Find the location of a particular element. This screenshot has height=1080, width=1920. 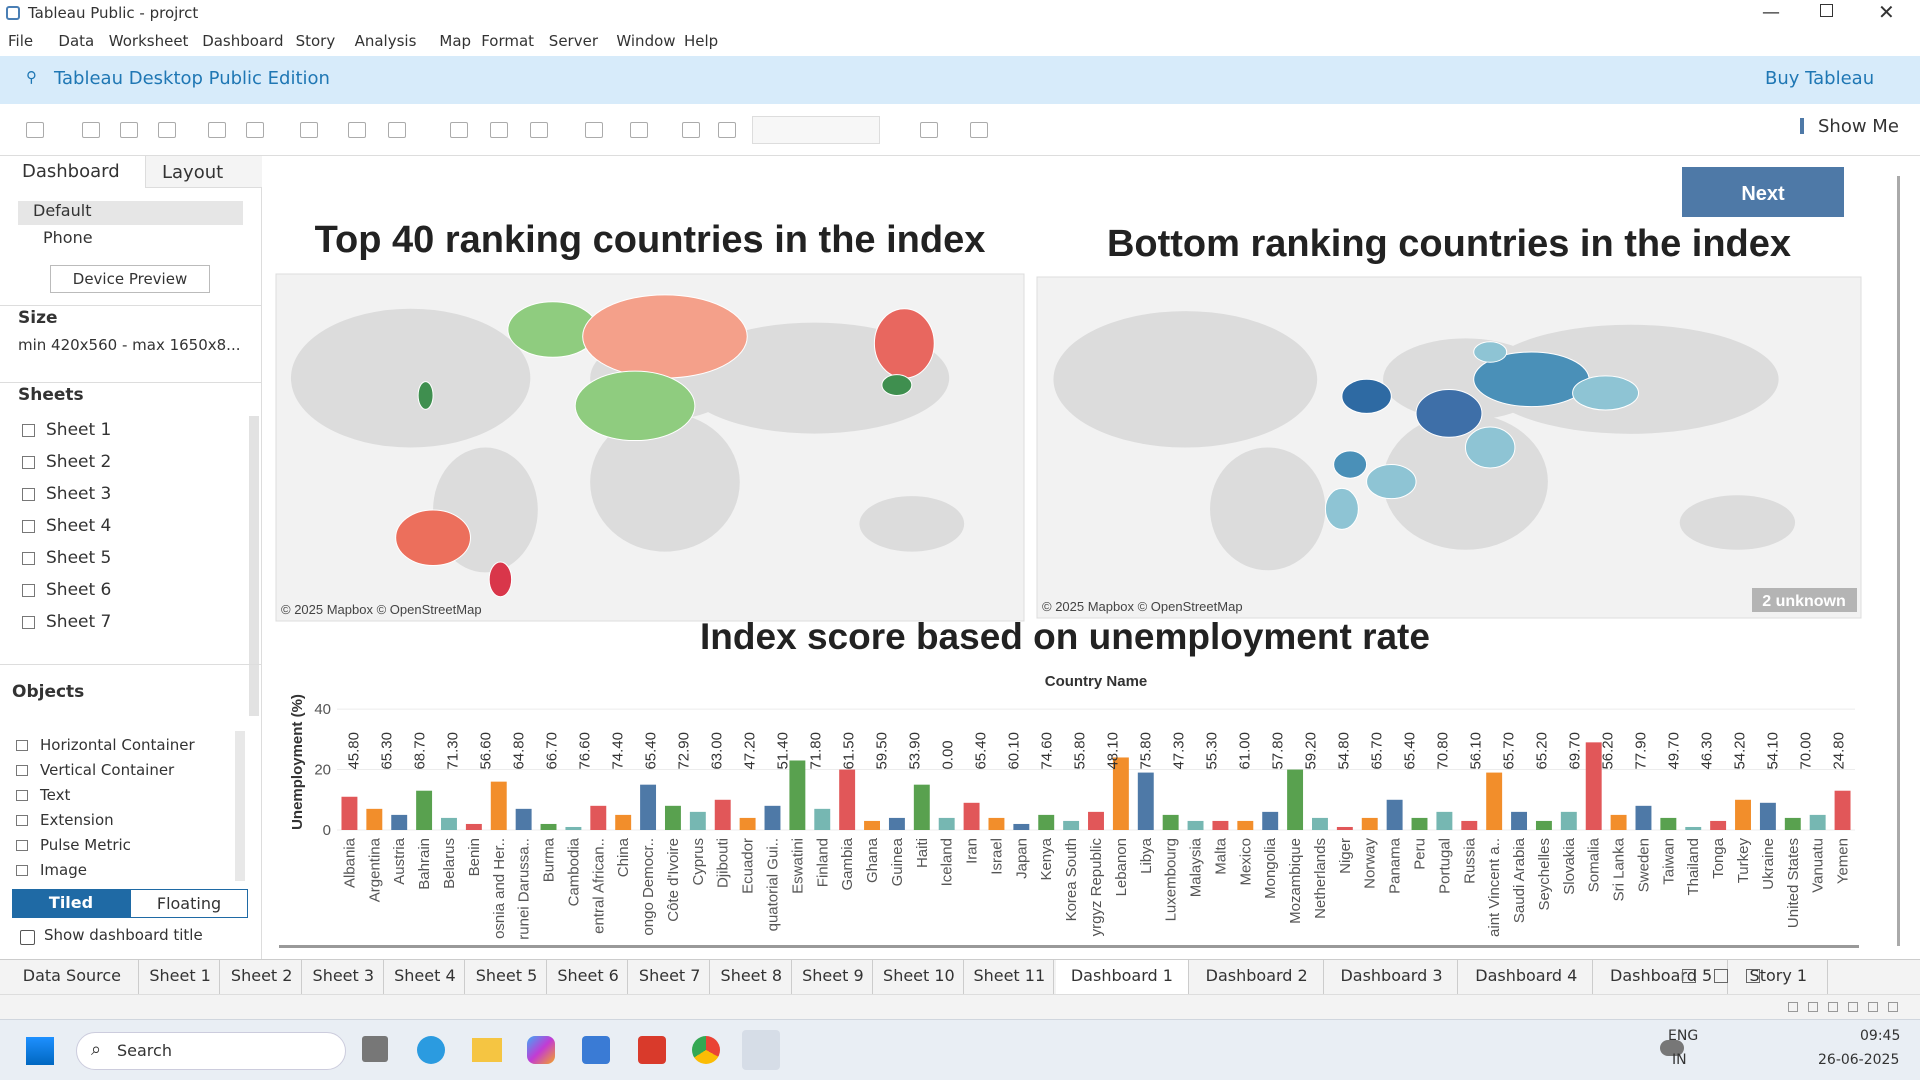

sheet-item: Sheet 3 is located at coordinates (79, 494).